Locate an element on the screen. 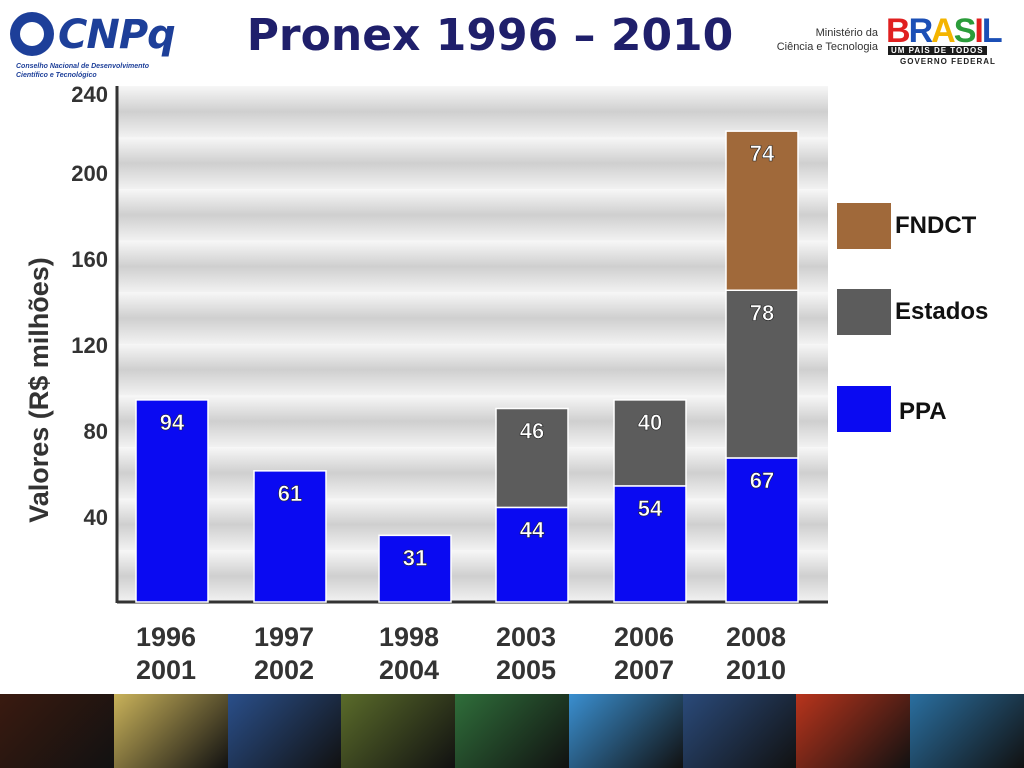  data-label: 40 is located at coordinates (650, 422).